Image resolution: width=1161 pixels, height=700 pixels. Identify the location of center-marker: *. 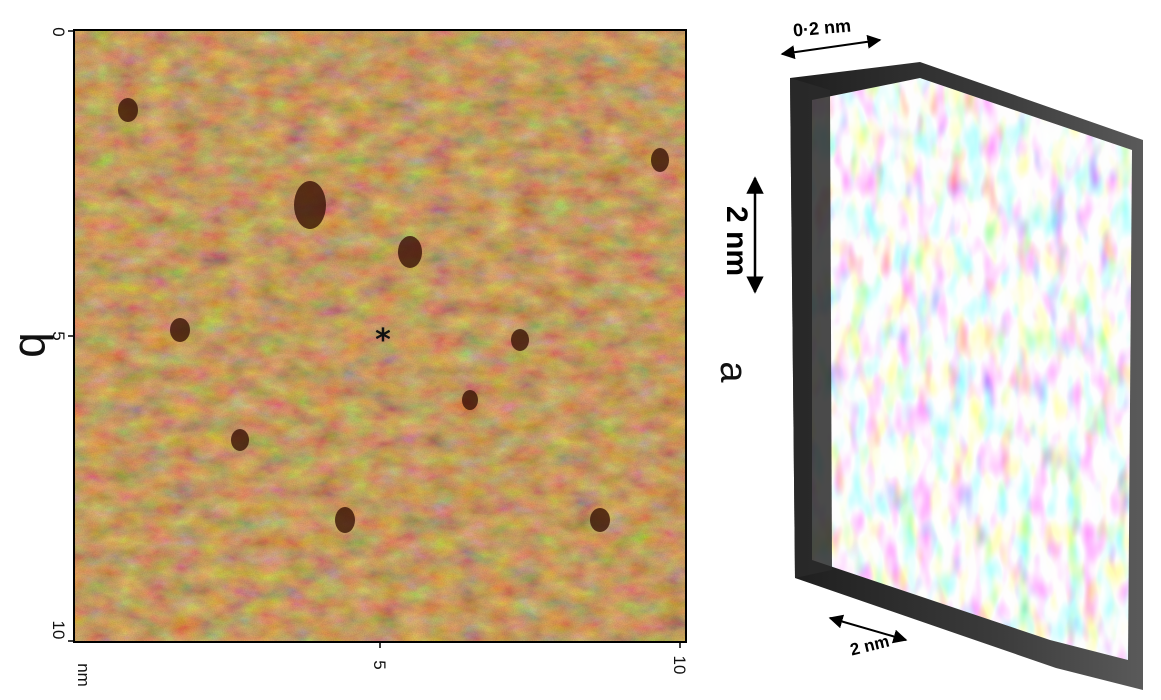
(383, 340).